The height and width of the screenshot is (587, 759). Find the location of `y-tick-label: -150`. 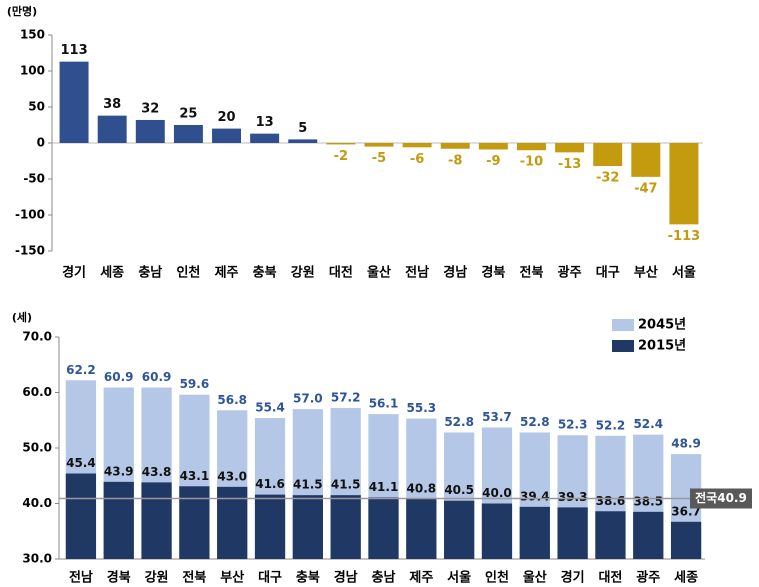

y-tick-label: -150 is located at coordinates (30, 251).